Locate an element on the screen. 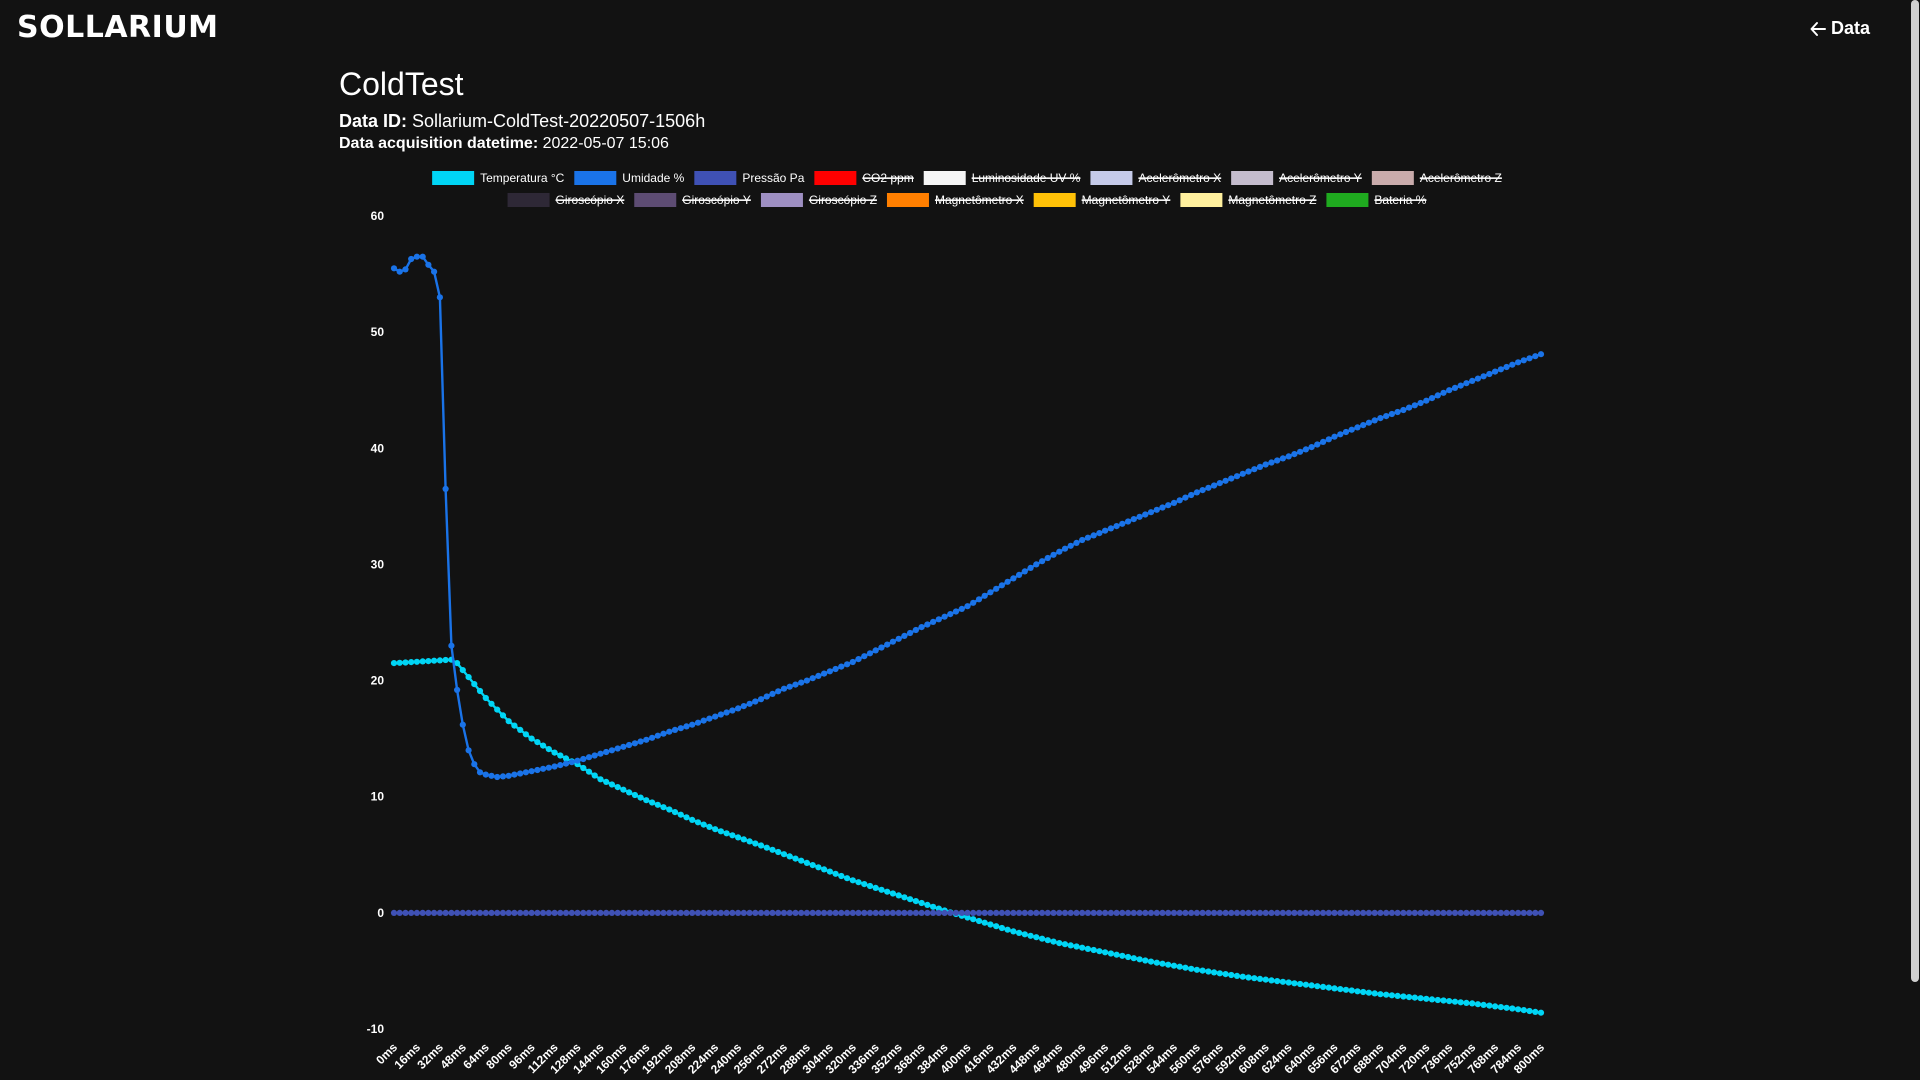 Image resolution: width=1920 pixels, height=1080 pixels. legend-swatch-umidade is located at coordinates (595, 178).